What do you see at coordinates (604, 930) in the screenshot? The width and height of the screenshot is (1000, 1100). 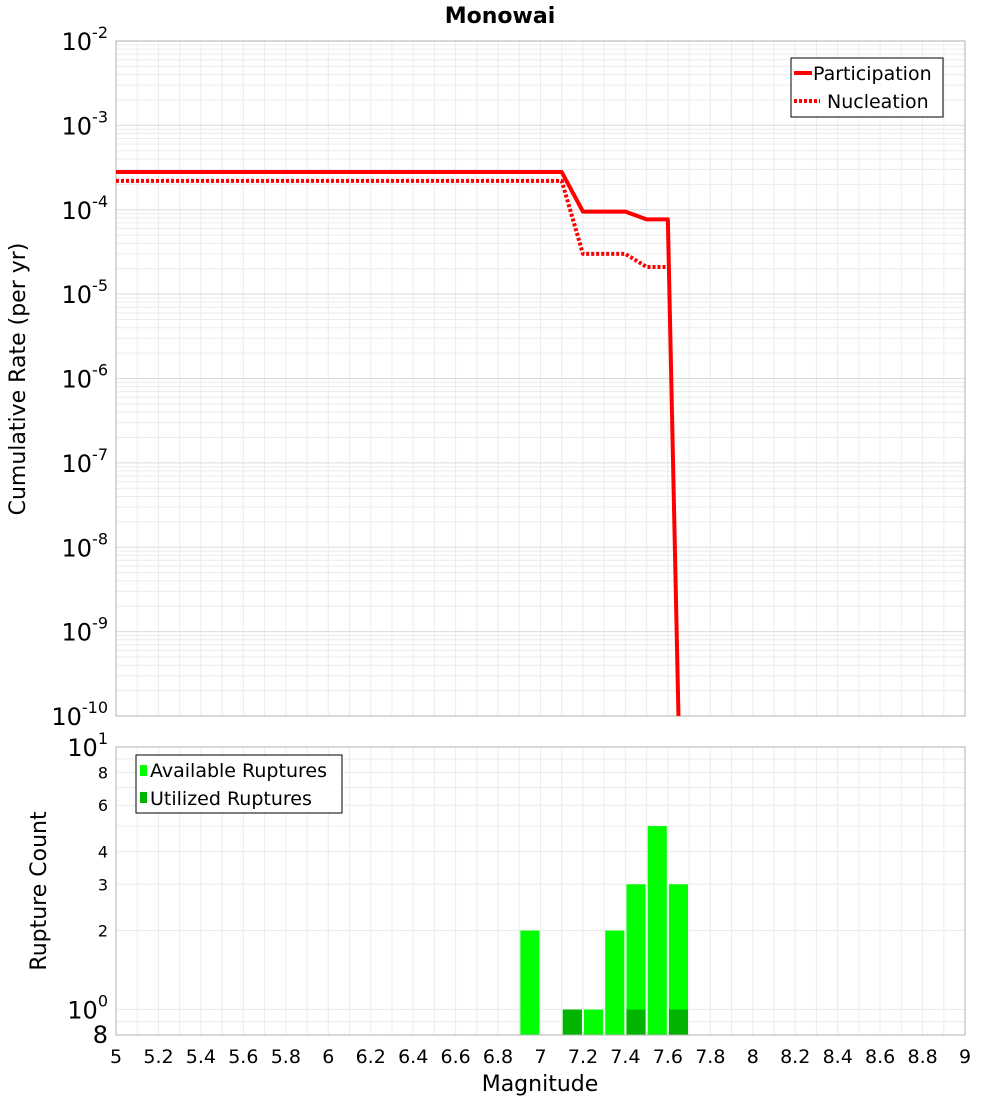 I see `bottom-plot-bars` at bounding box center [604, 930].